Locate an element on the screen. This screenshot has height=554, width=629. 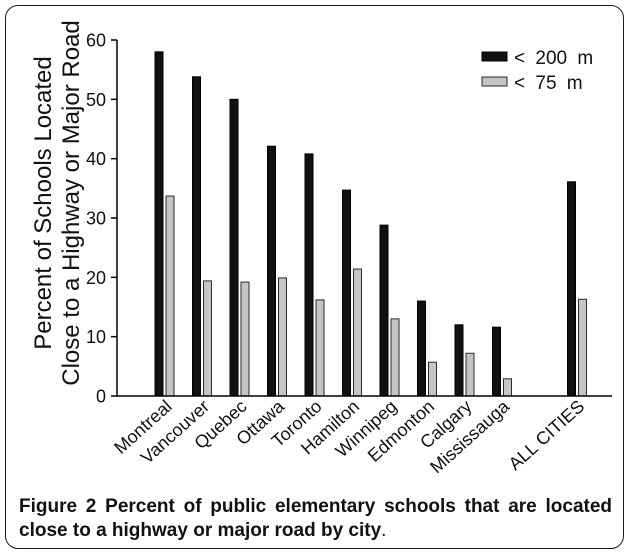
bar-group-montreal is located at coordinates (164, 224).